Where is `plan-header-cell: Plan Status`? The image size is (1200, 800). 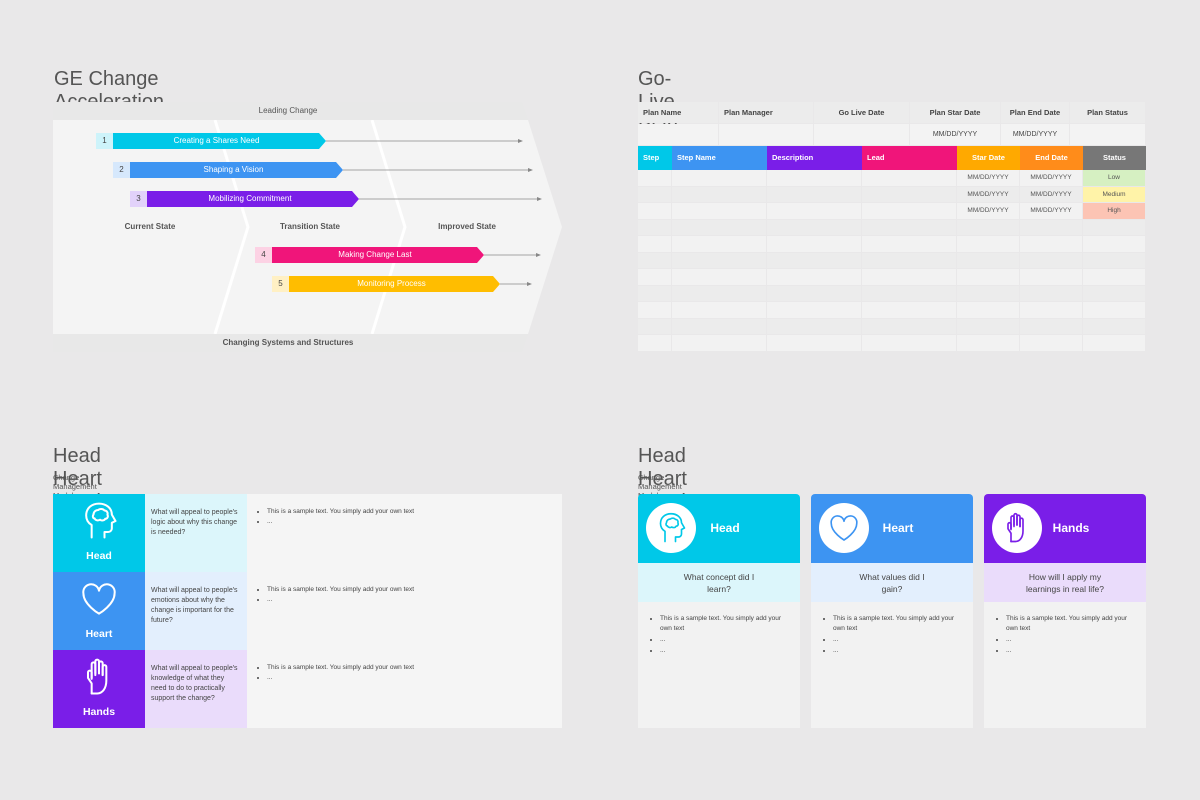 plan-header-cell: Plan Status is located at coordinates (1107, 112).